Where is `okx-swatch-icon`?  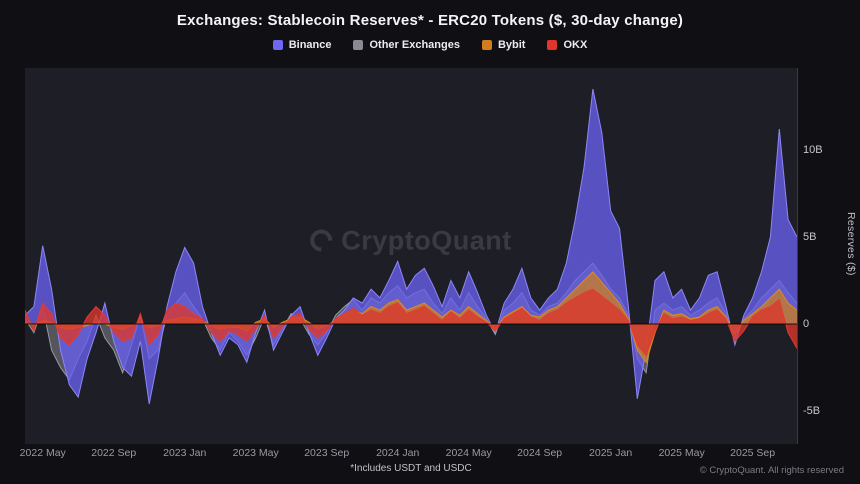
okx-swatch-icon is located at coordinates (552, 45).